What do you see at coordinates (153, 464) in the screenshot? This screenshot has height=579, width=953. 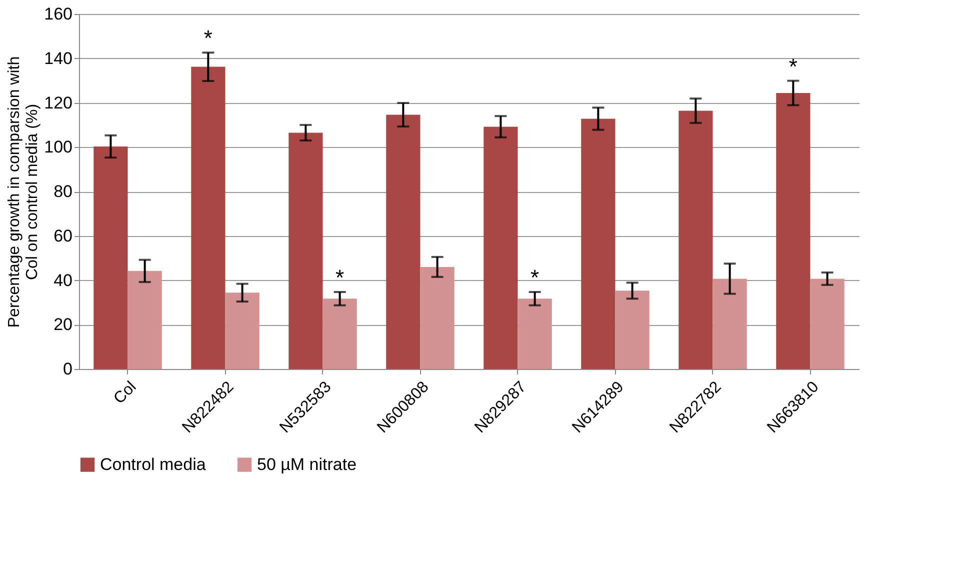 I see `legend-label: Control media` at bounding box center [153, 464].